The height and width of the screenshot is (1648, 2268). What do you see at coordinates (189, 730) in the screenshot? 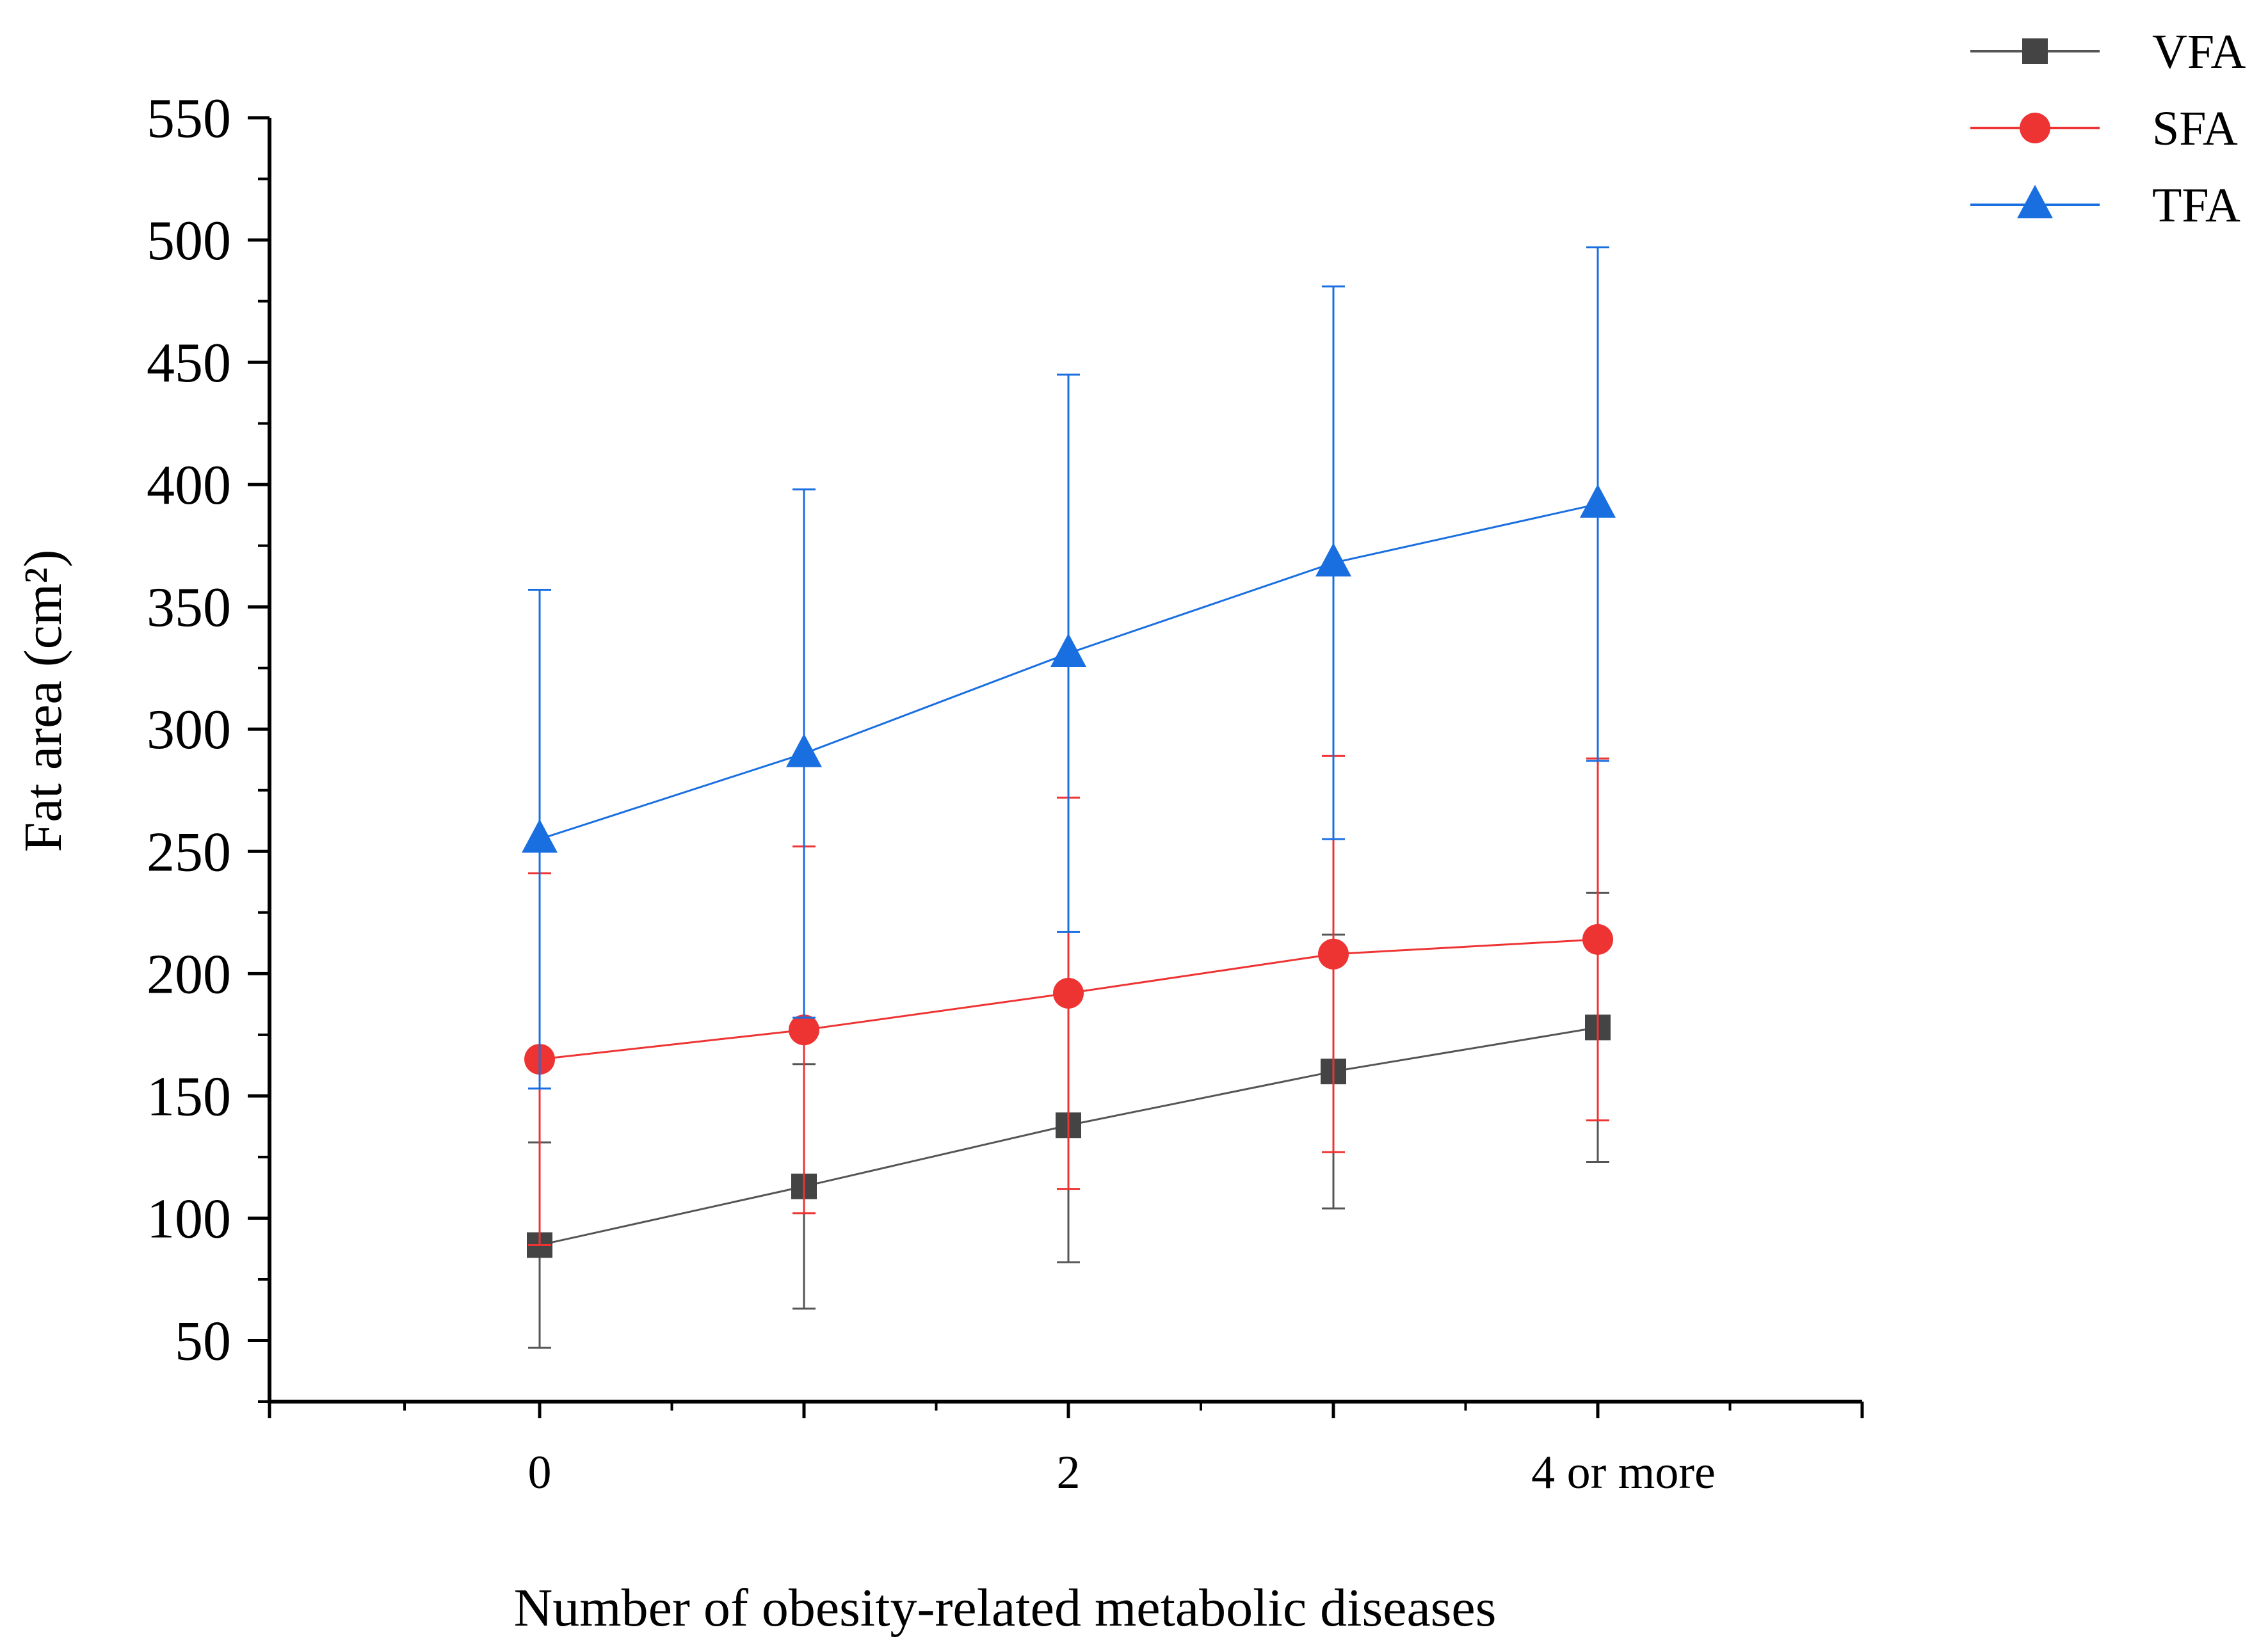
I see `y-tick-label: 300` at bounding box center [189, 730].